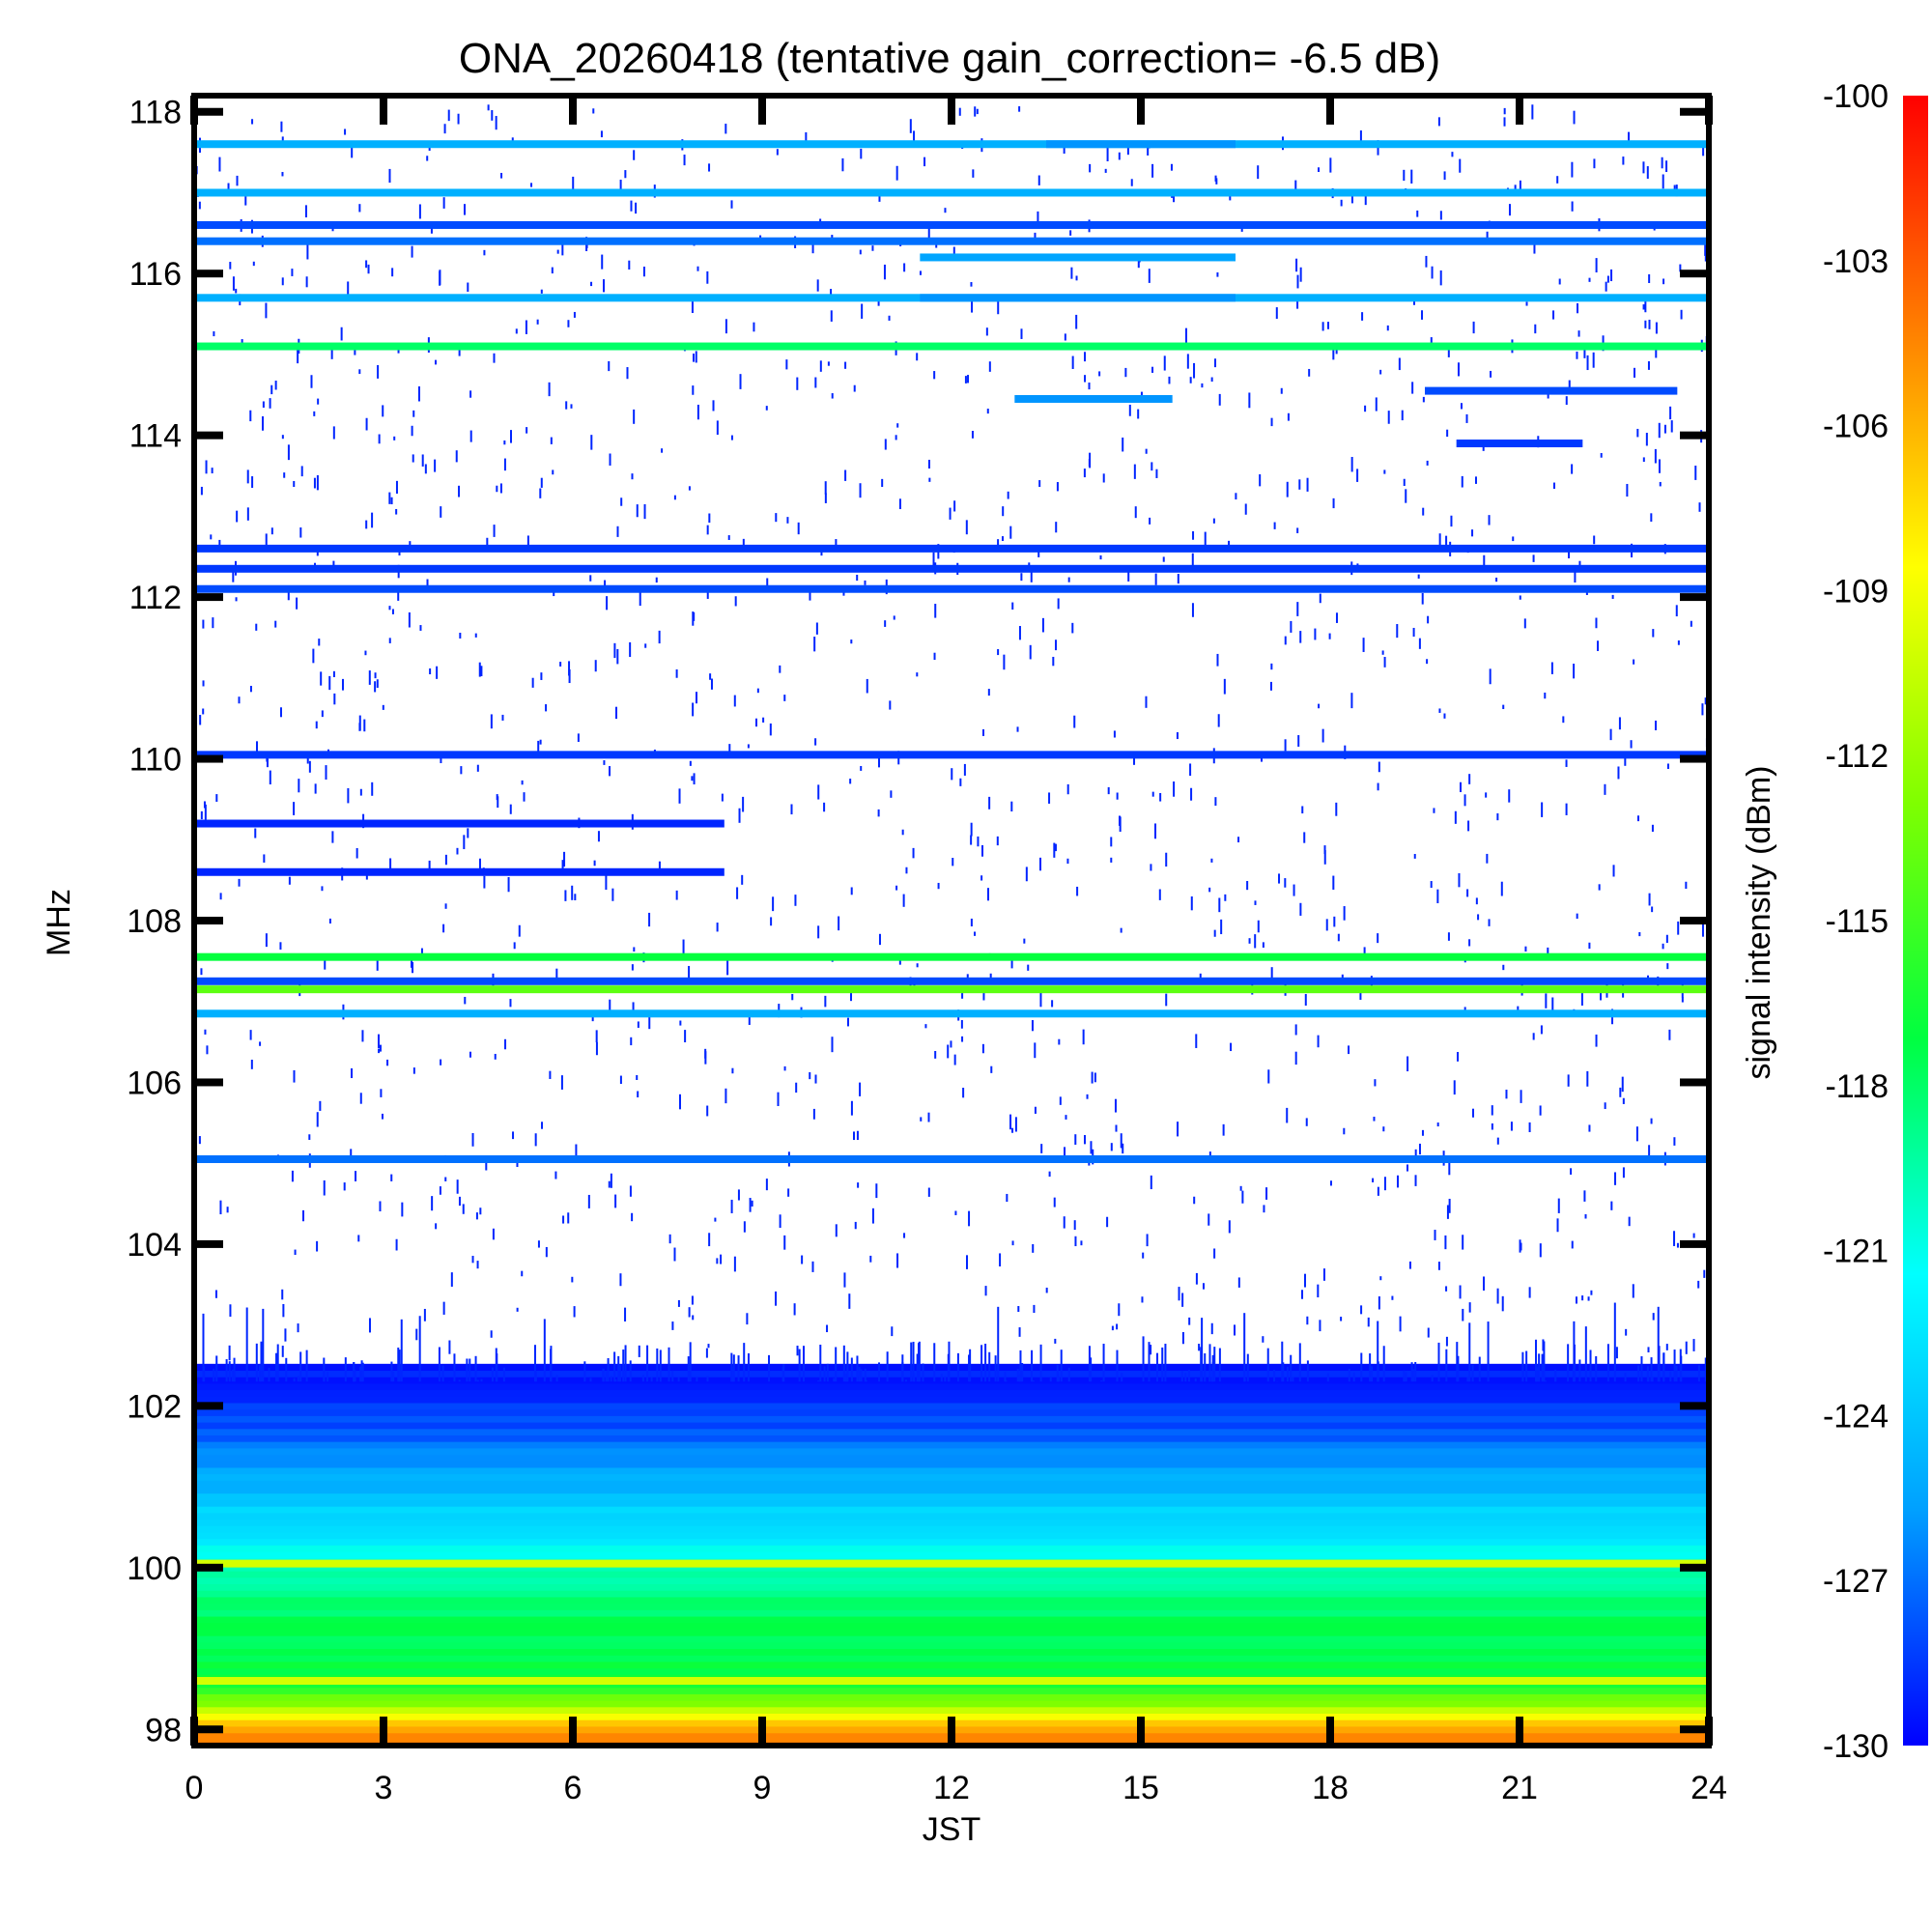 This screenshot has width=1932, height=1932. What do you see at coordinates (1856, 1581) in the screenshot?
I see `colorbar-tick-label: -127` at bounding box center [1856, 1581].